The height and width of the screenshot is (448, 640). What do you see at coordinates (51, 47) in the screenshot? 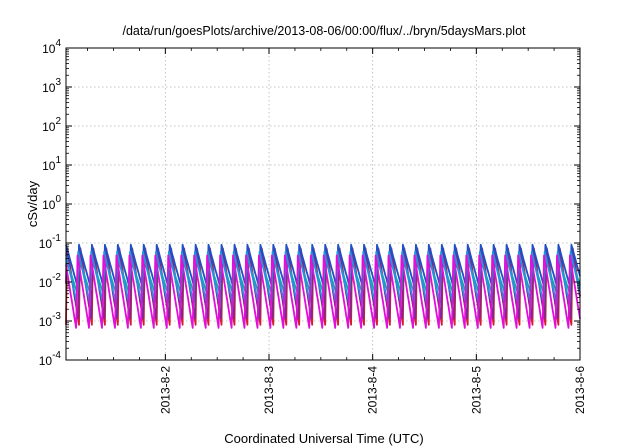
I see `y-tick-label: 10⁴` at bounding box center [51, 47].